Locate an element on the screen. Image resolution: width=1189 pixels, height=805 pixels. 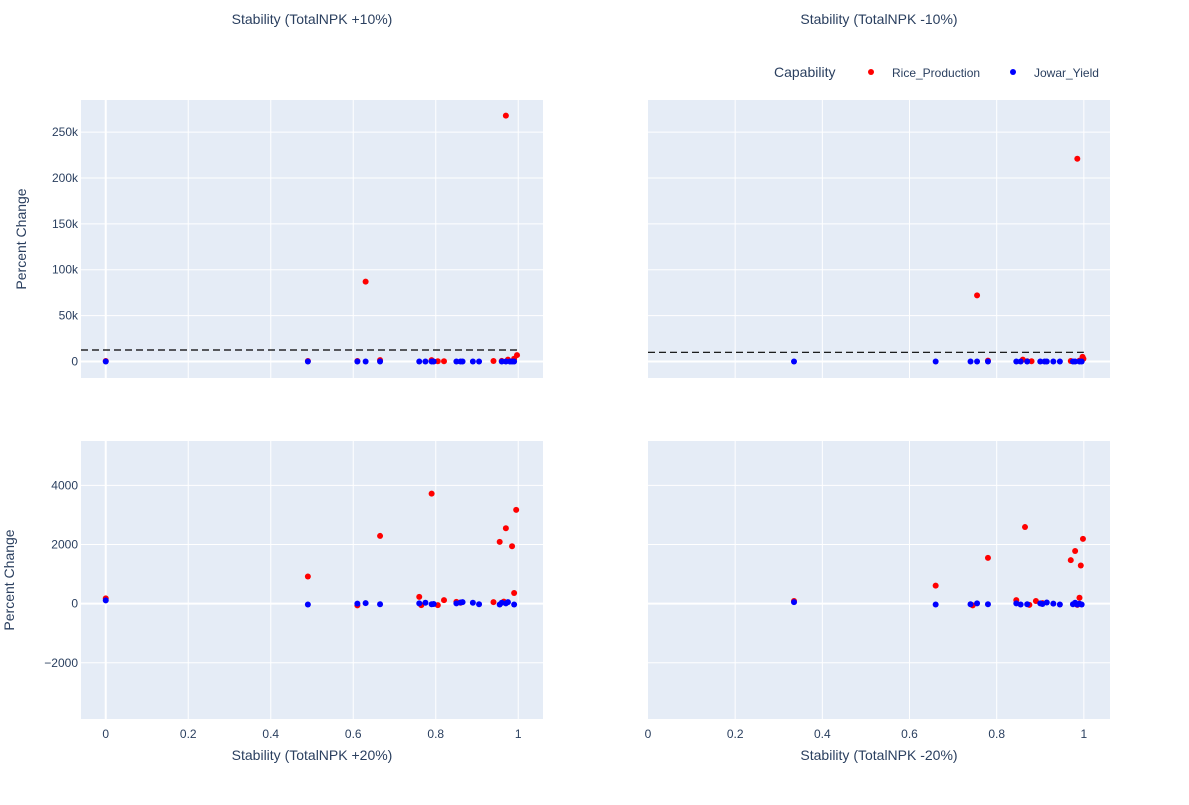
x-tick-label: 0.8 is located at coordinates (435, 734).